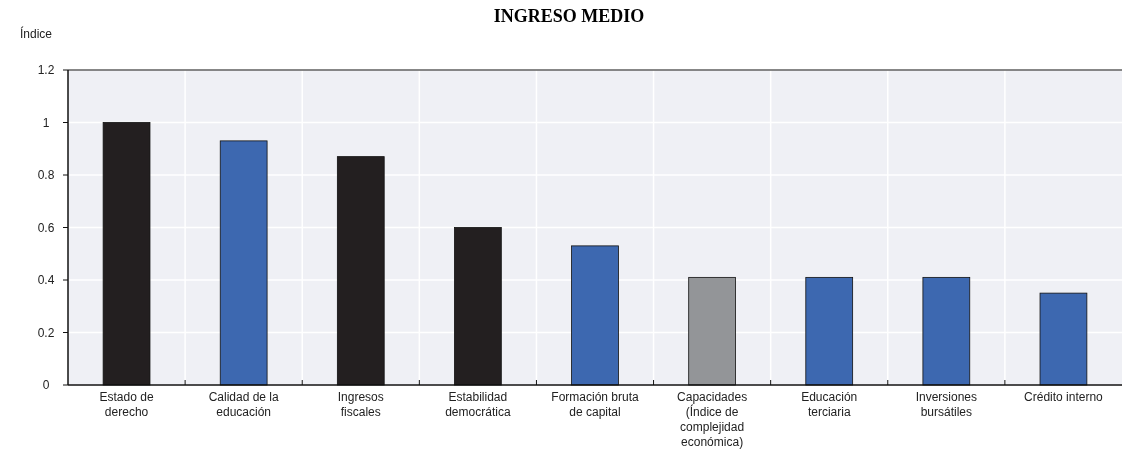 The height and width of the screenshot is (468, 1138). I want to click on y-tick-label: 1.2, so click(46, 70).